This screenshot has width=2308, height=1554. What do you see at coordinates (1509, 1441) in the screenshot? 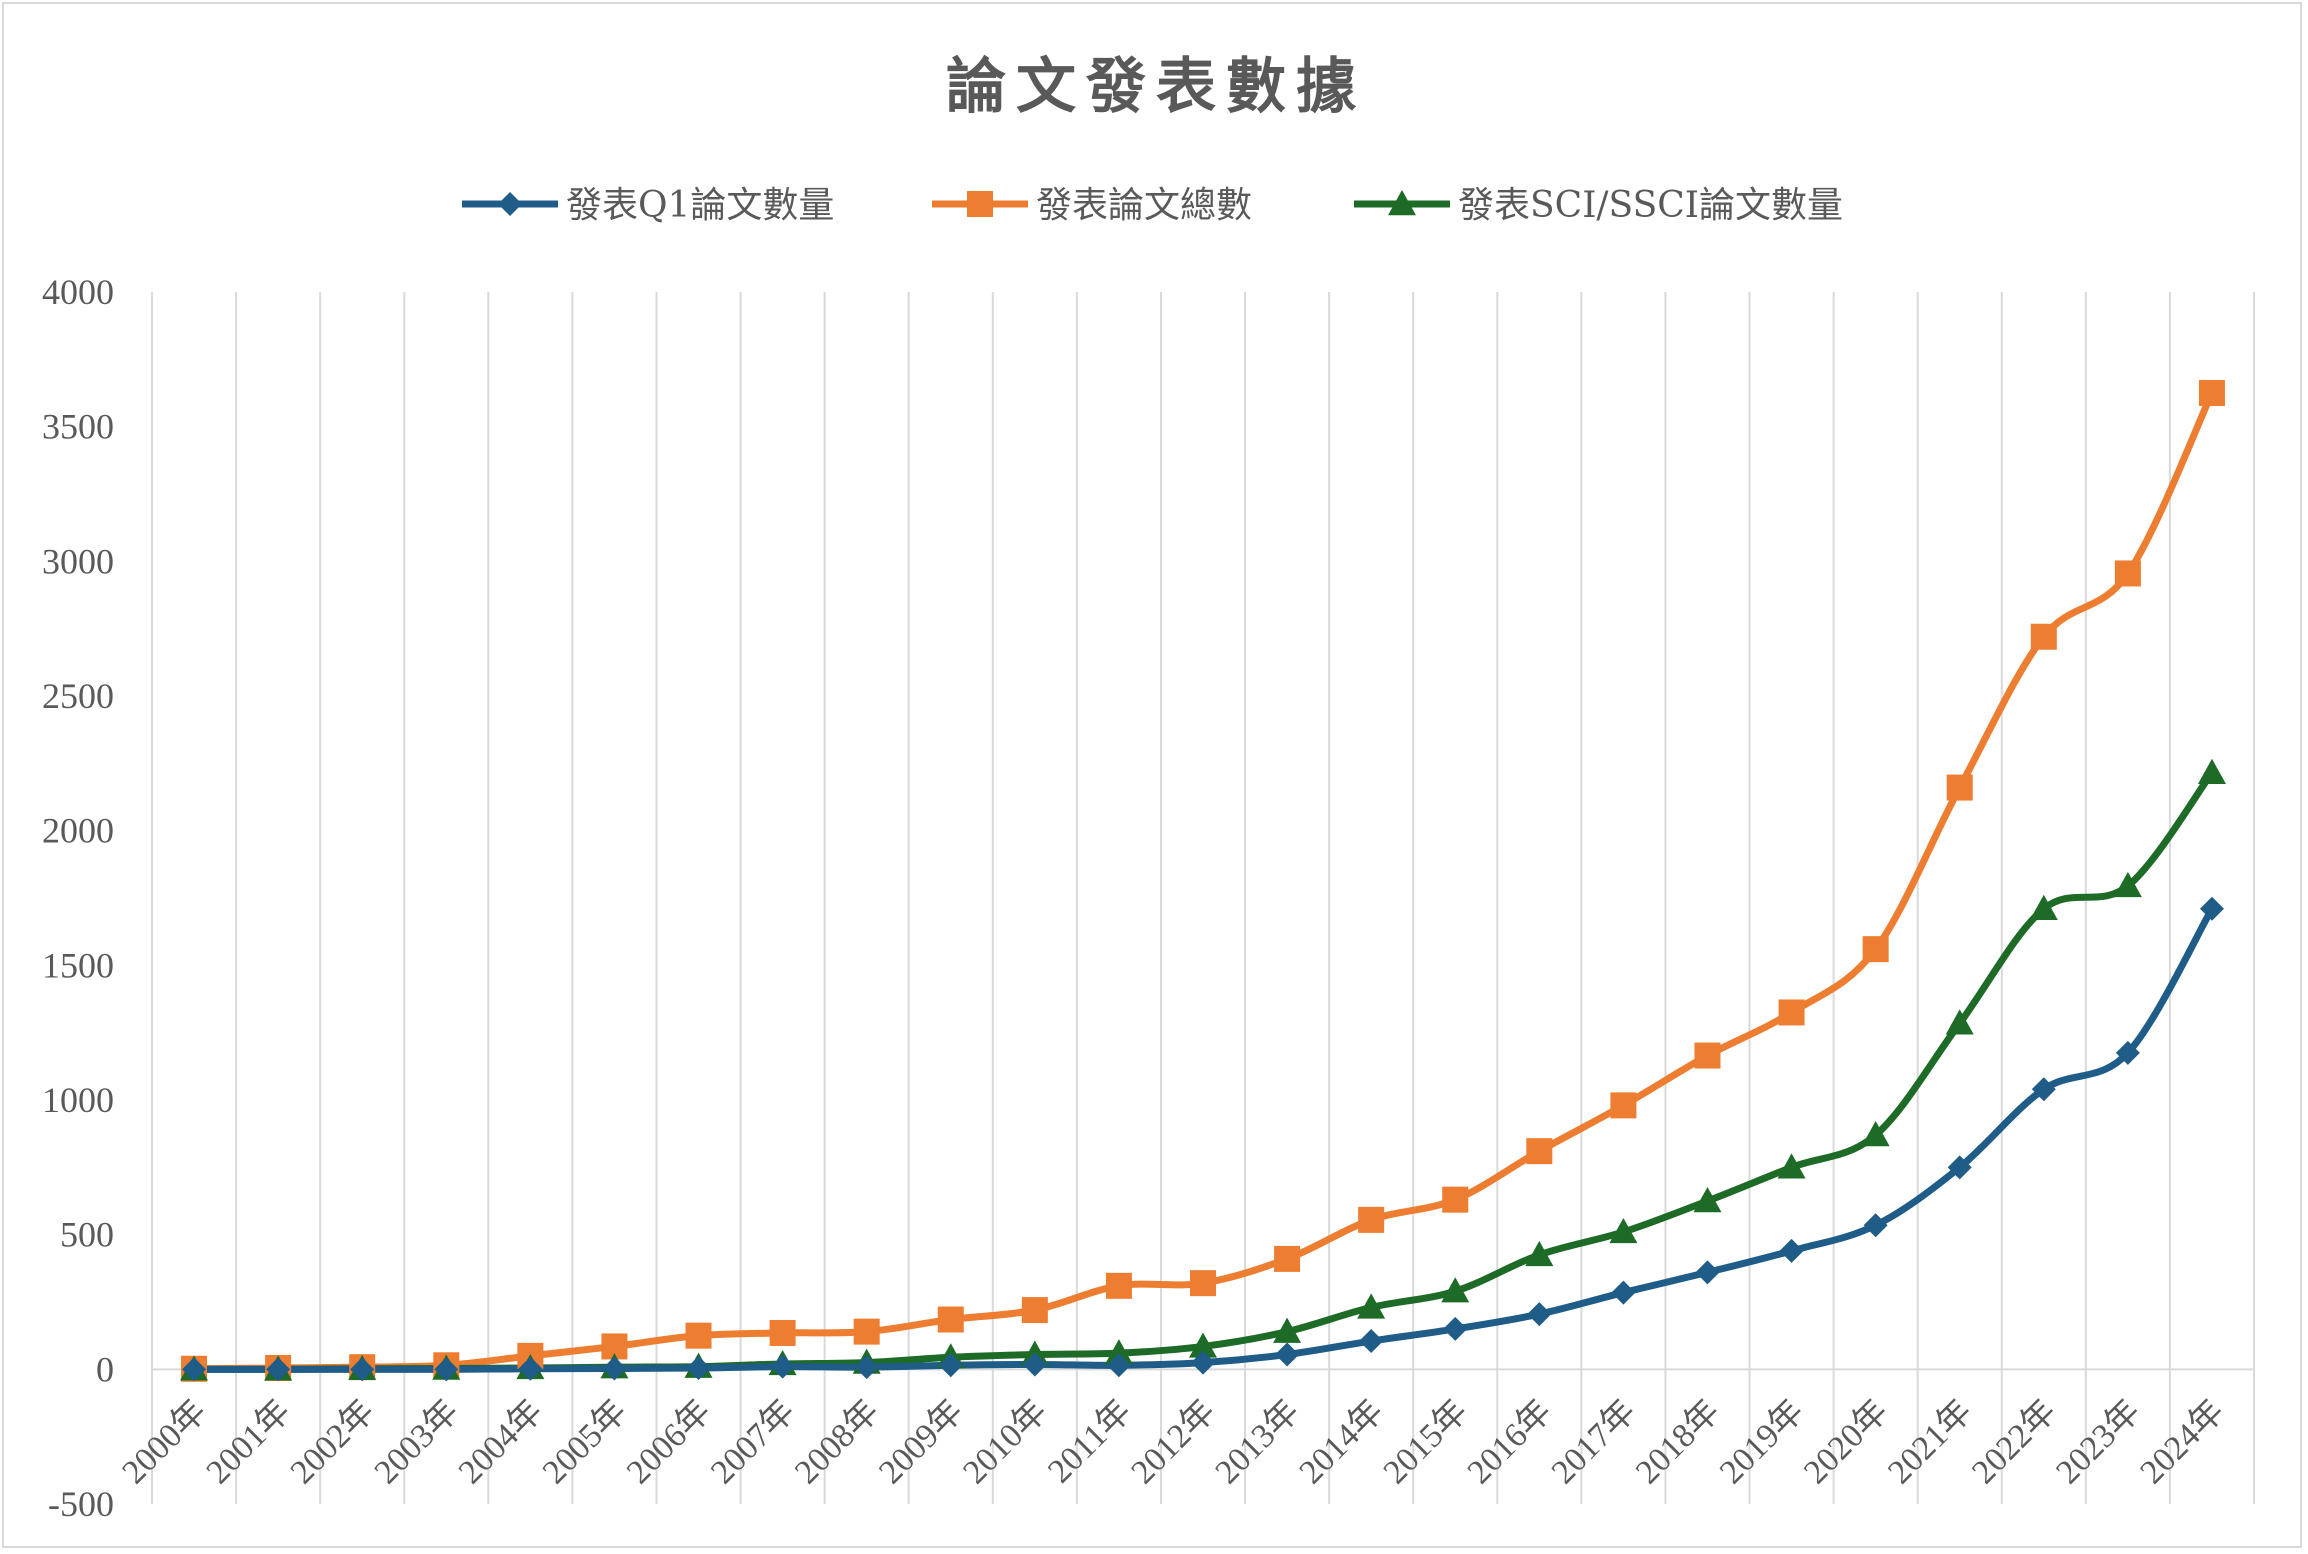
I see `x-tick-label: 2016年` at bounding box center [1509, 1441].